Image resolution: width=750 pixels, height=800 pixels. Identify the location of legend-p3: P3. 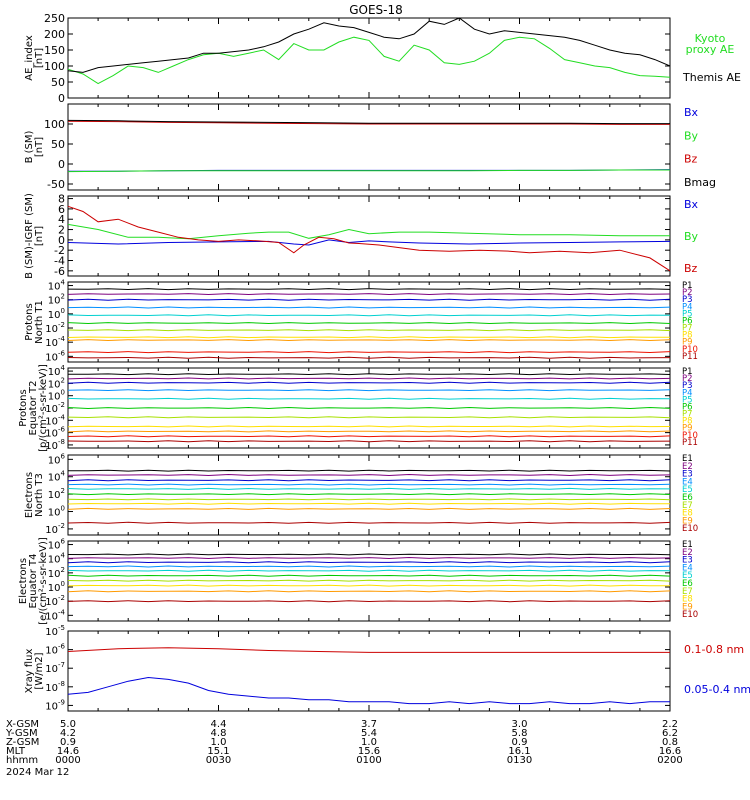
(687, 386).